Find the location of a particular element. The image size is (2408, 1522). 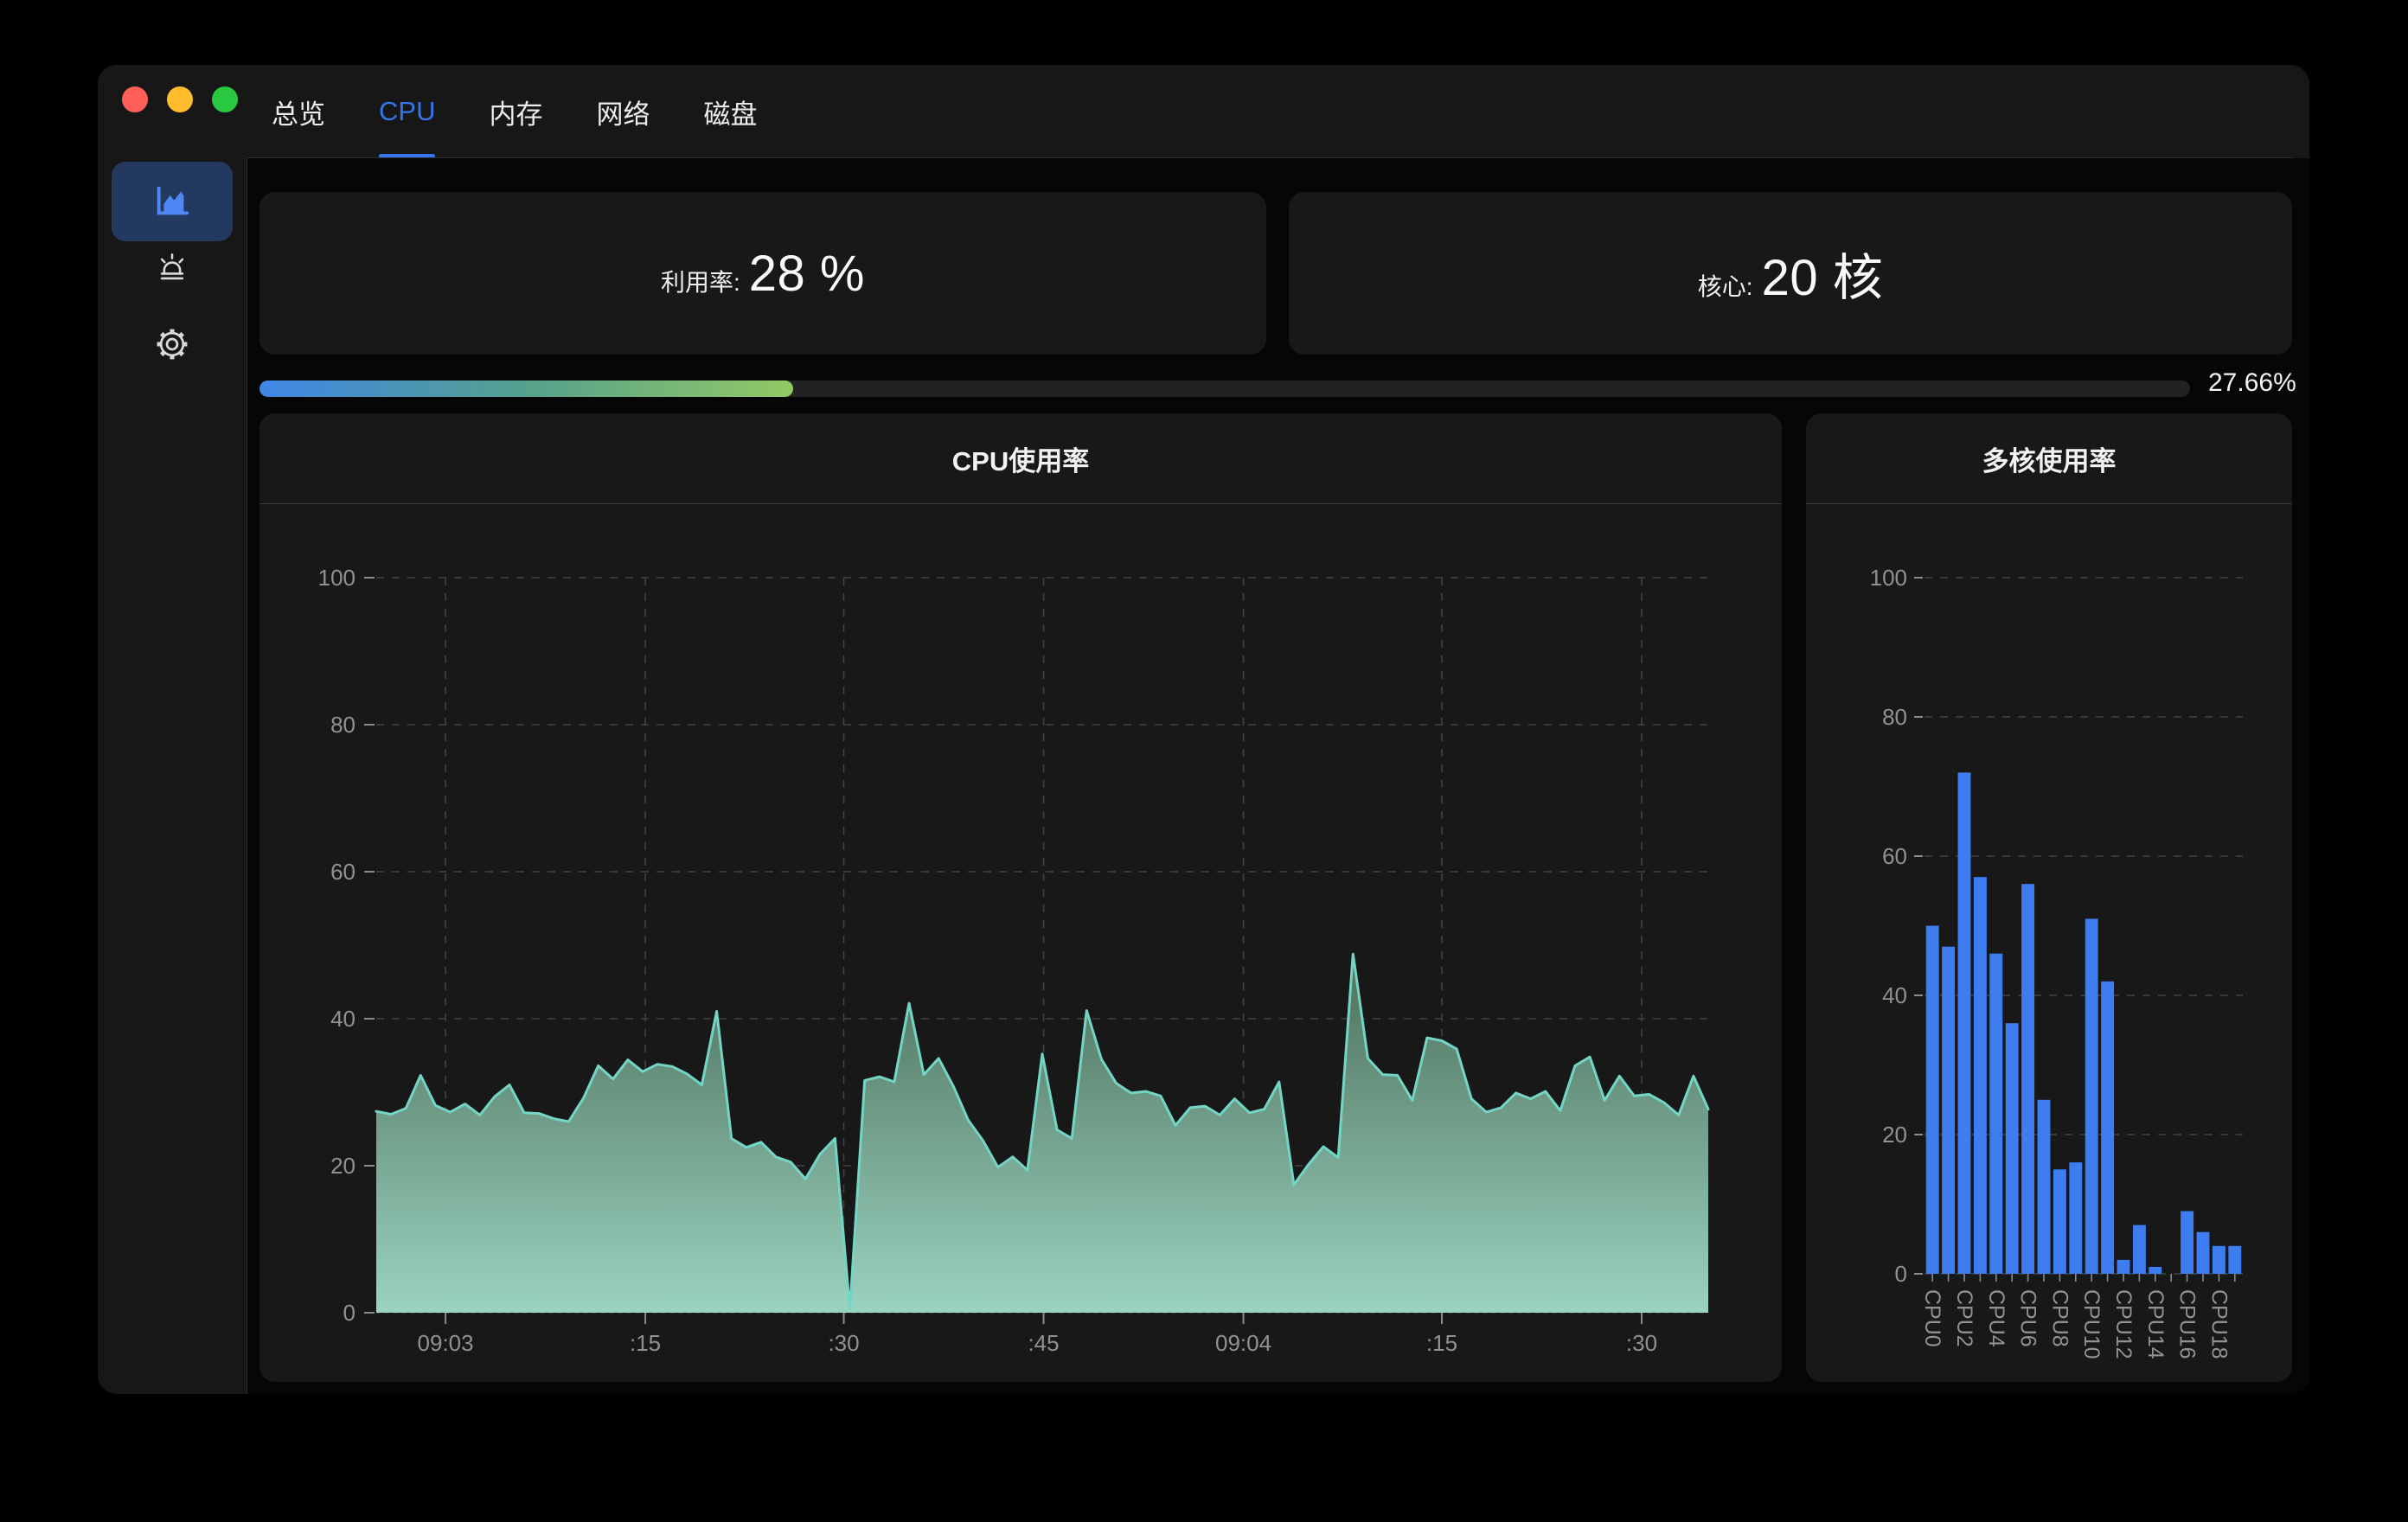

tab-network: 网络 is located at coordinates (623, 114).